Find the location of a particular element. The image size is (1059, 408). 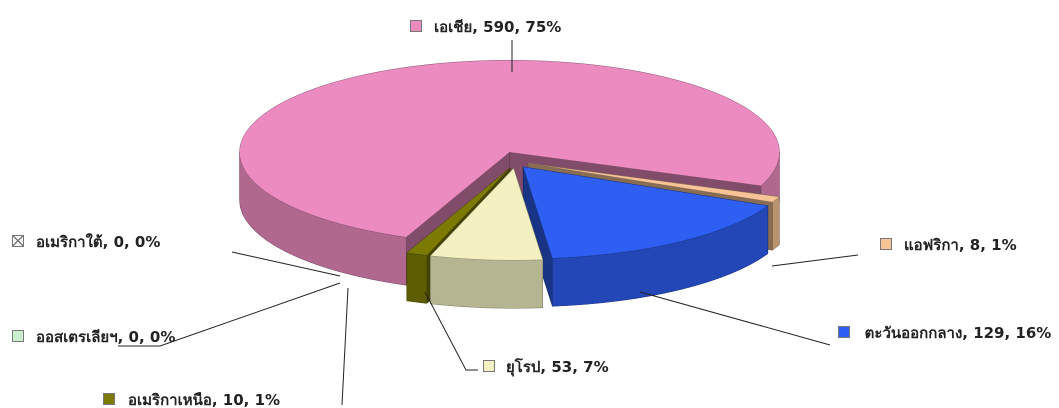

slice is located at coordinates (486, 238).